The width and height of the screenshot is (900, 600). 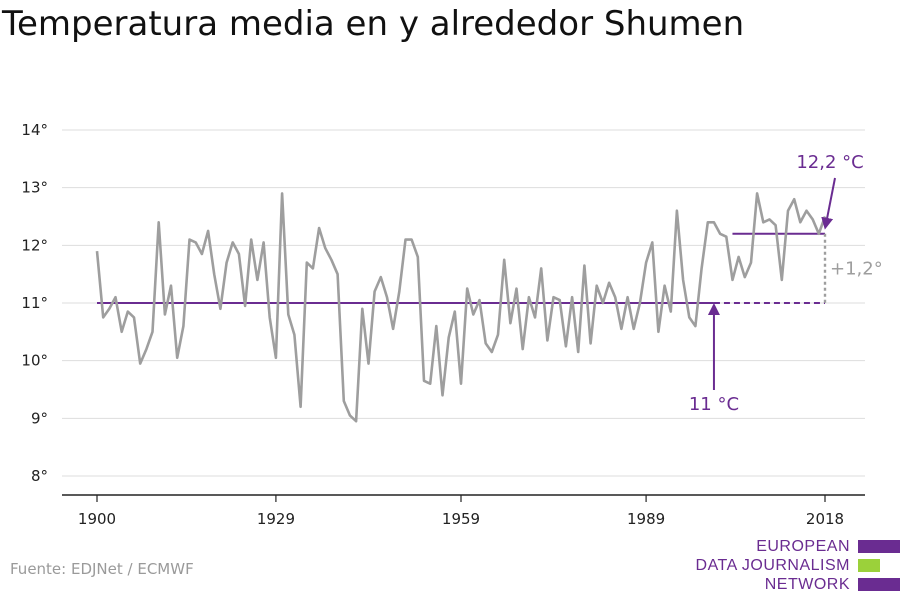 I want to click on y-tick-label: 12°, so click(x=34, y=245).